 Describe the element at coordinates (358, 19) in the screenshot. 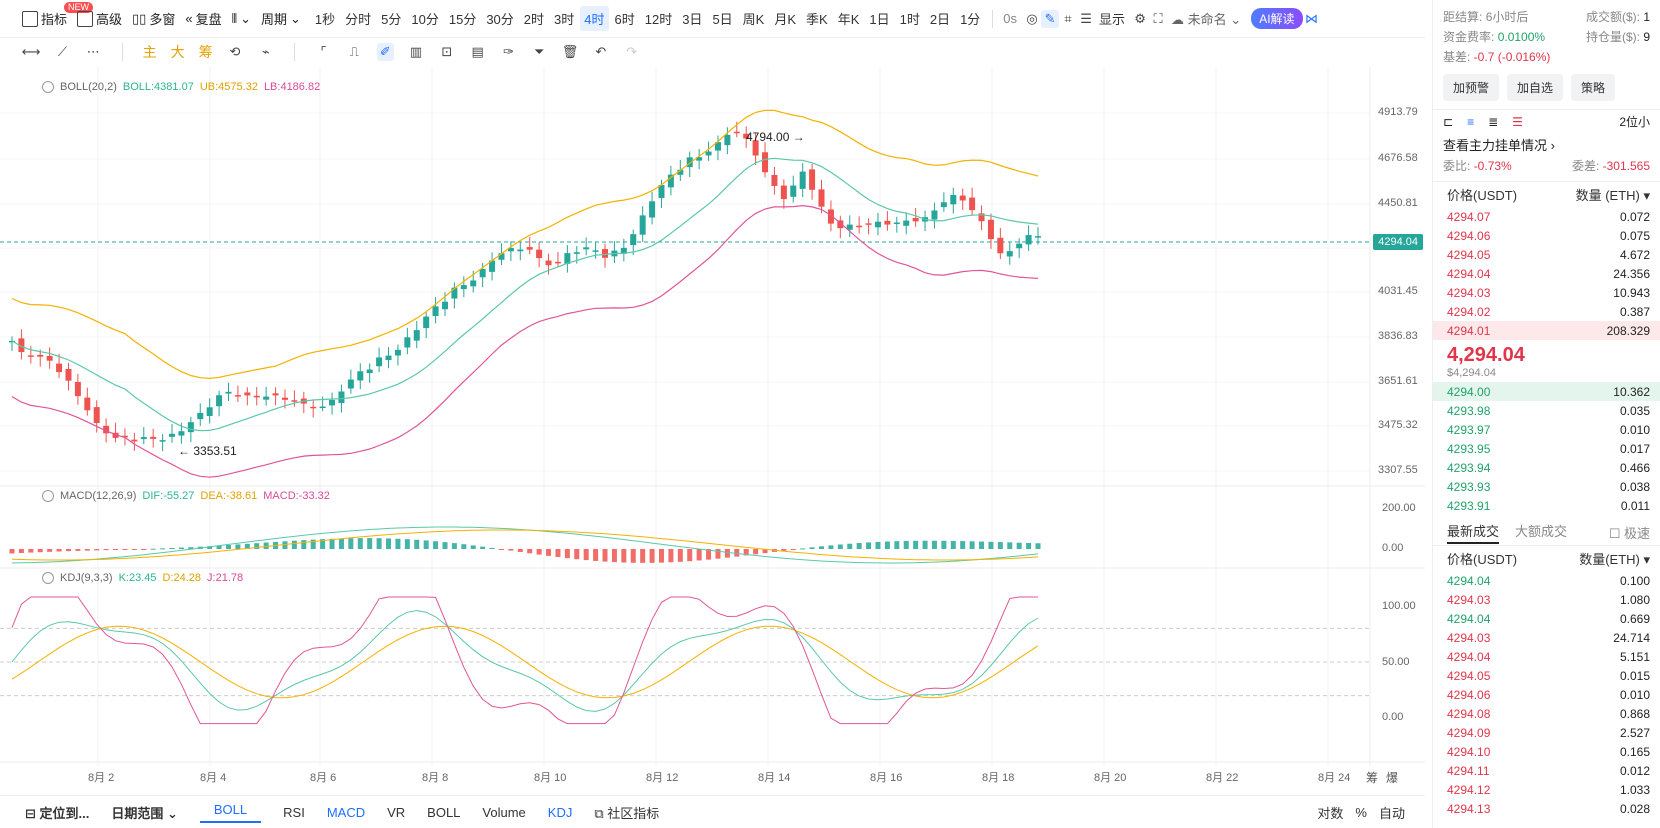

I see `period-1: 分时` at that location.